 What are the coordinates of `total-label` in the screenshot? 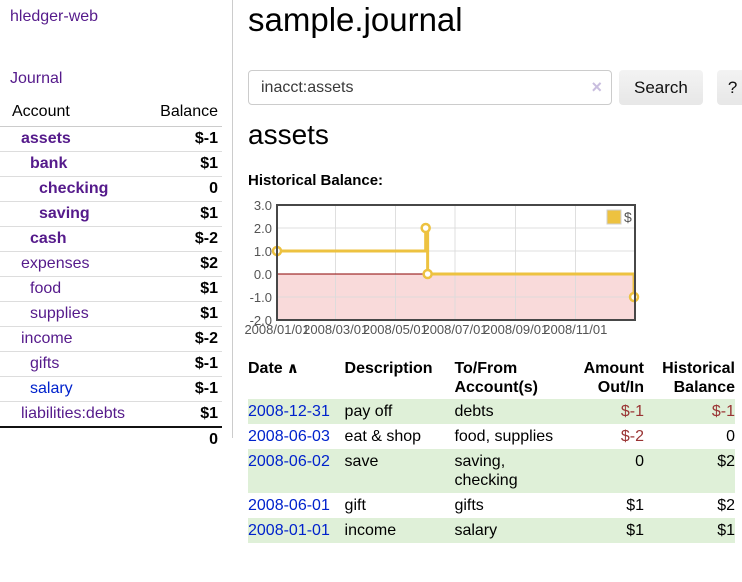 It's located at (70, 439).